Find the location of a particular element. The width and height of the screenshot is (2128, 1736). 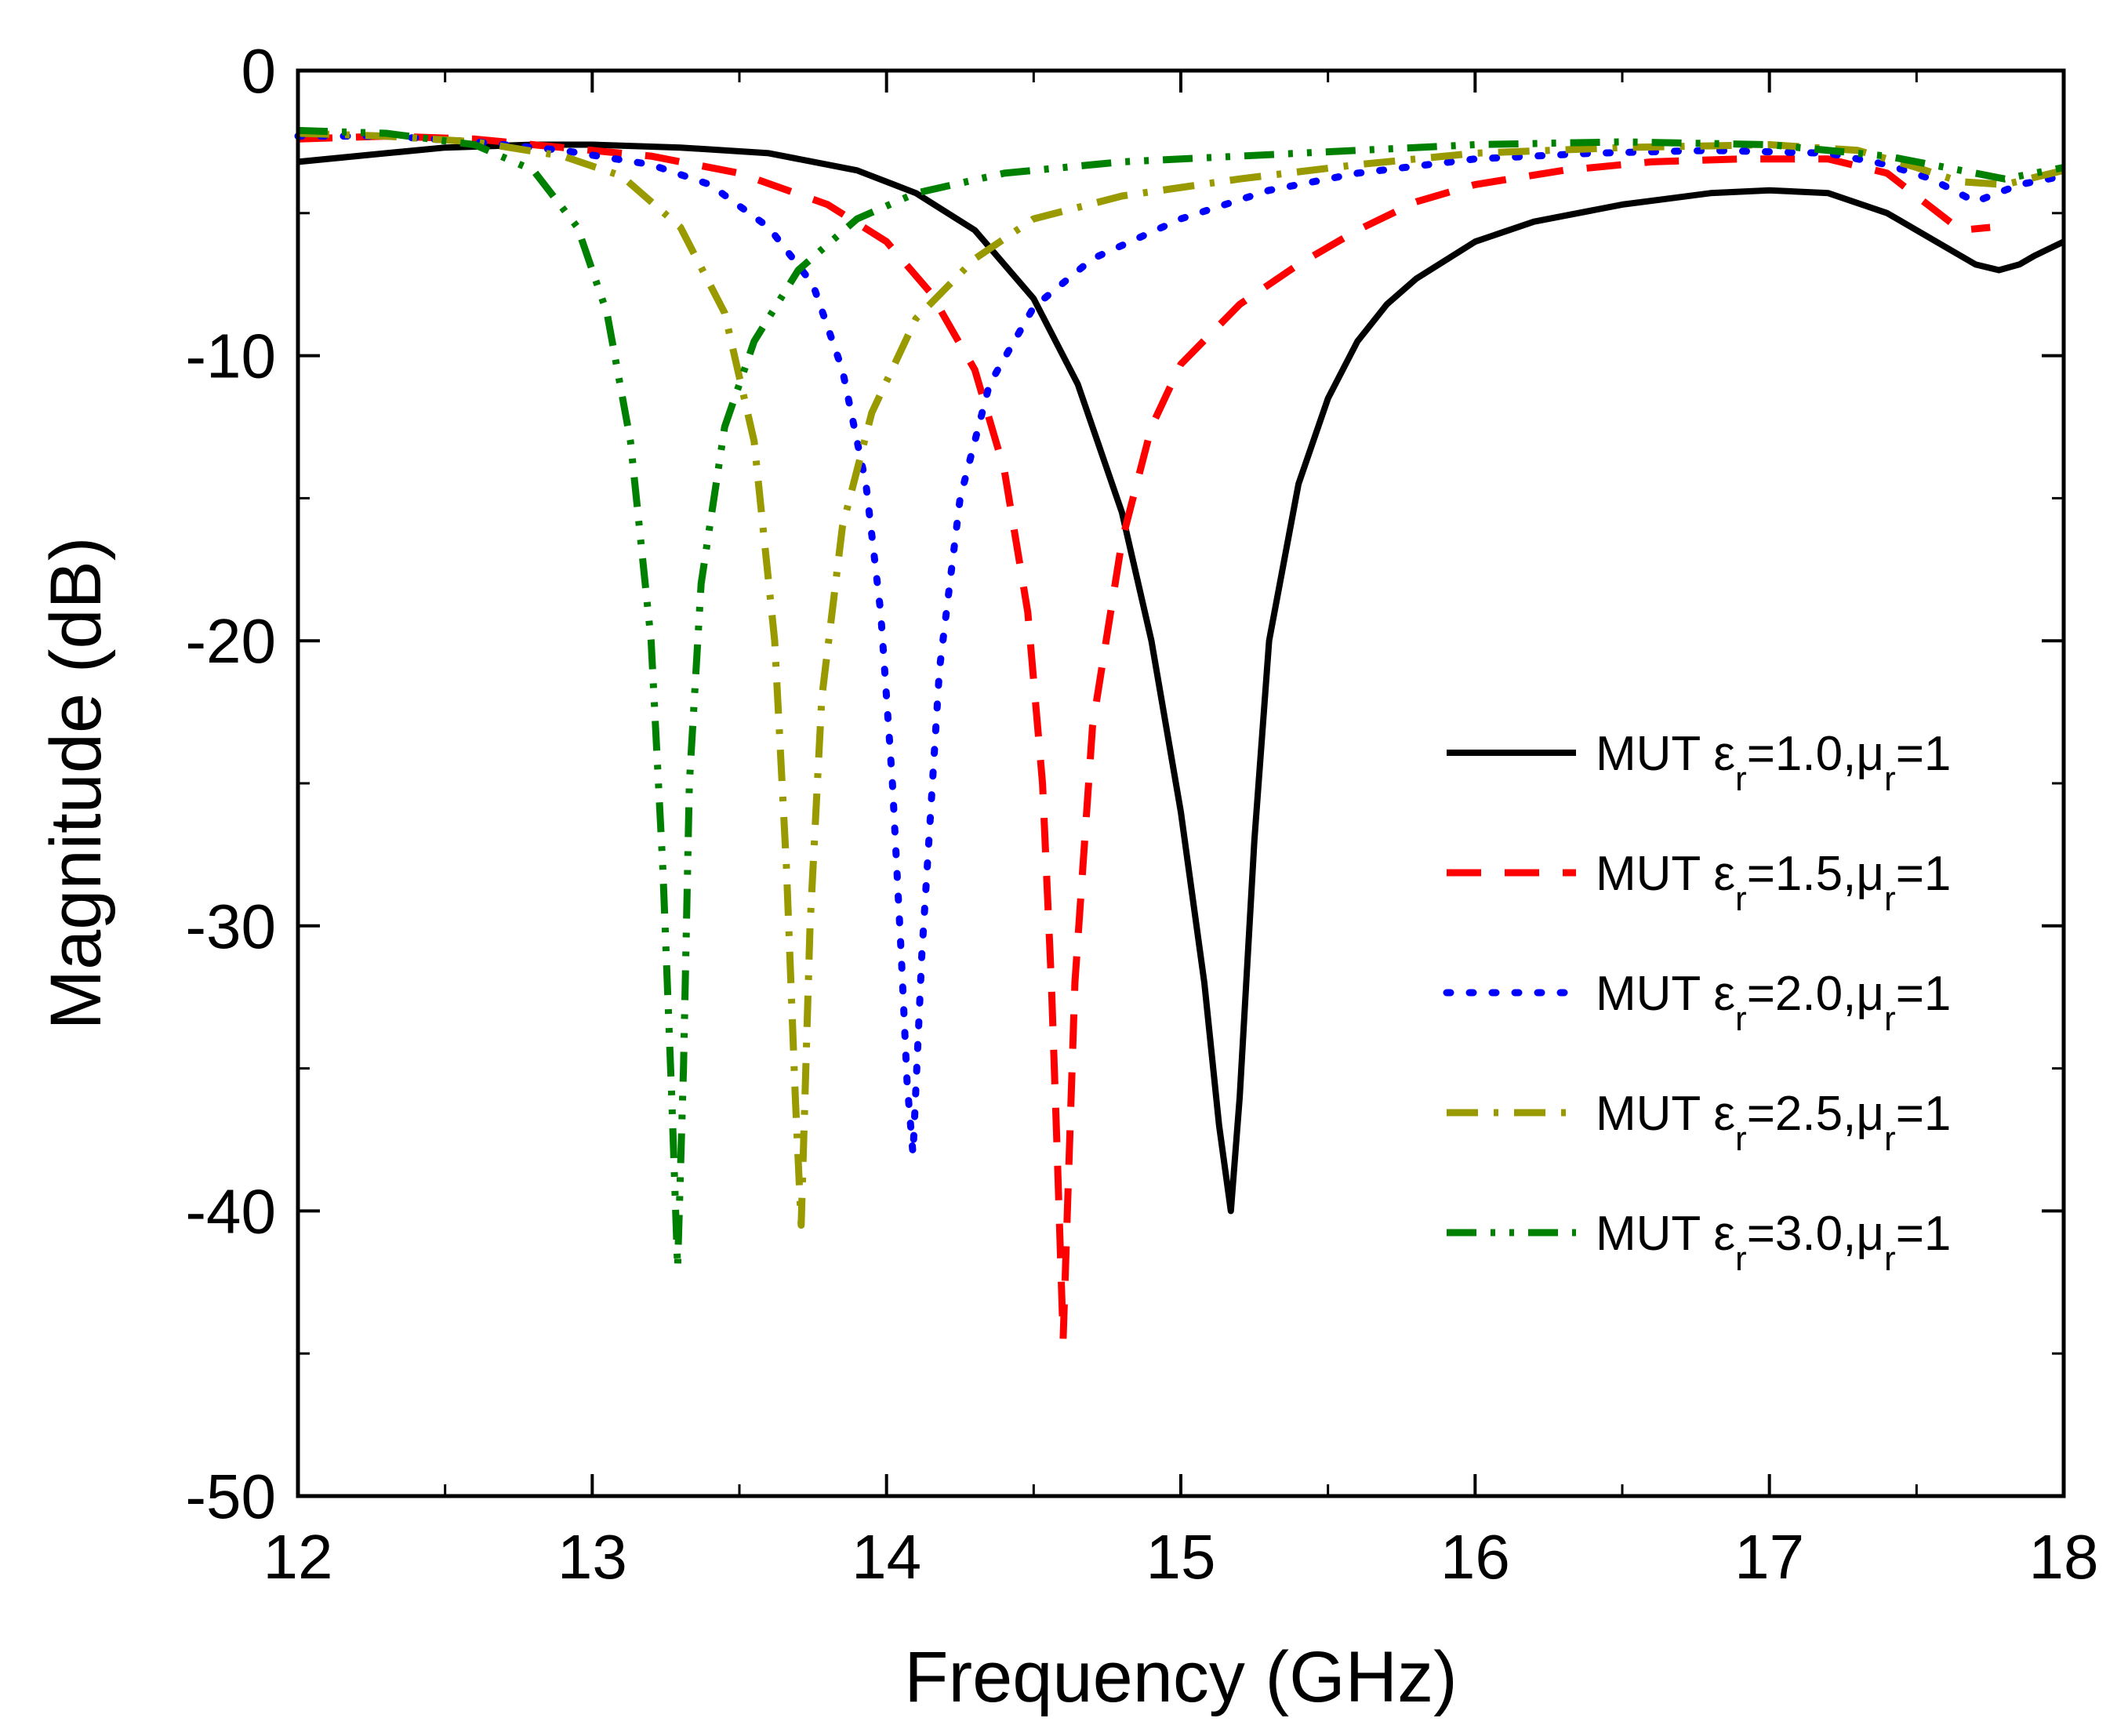

legend-label: MUT εr=2.0,μr=1 is located at coordinates (1773, 1002).